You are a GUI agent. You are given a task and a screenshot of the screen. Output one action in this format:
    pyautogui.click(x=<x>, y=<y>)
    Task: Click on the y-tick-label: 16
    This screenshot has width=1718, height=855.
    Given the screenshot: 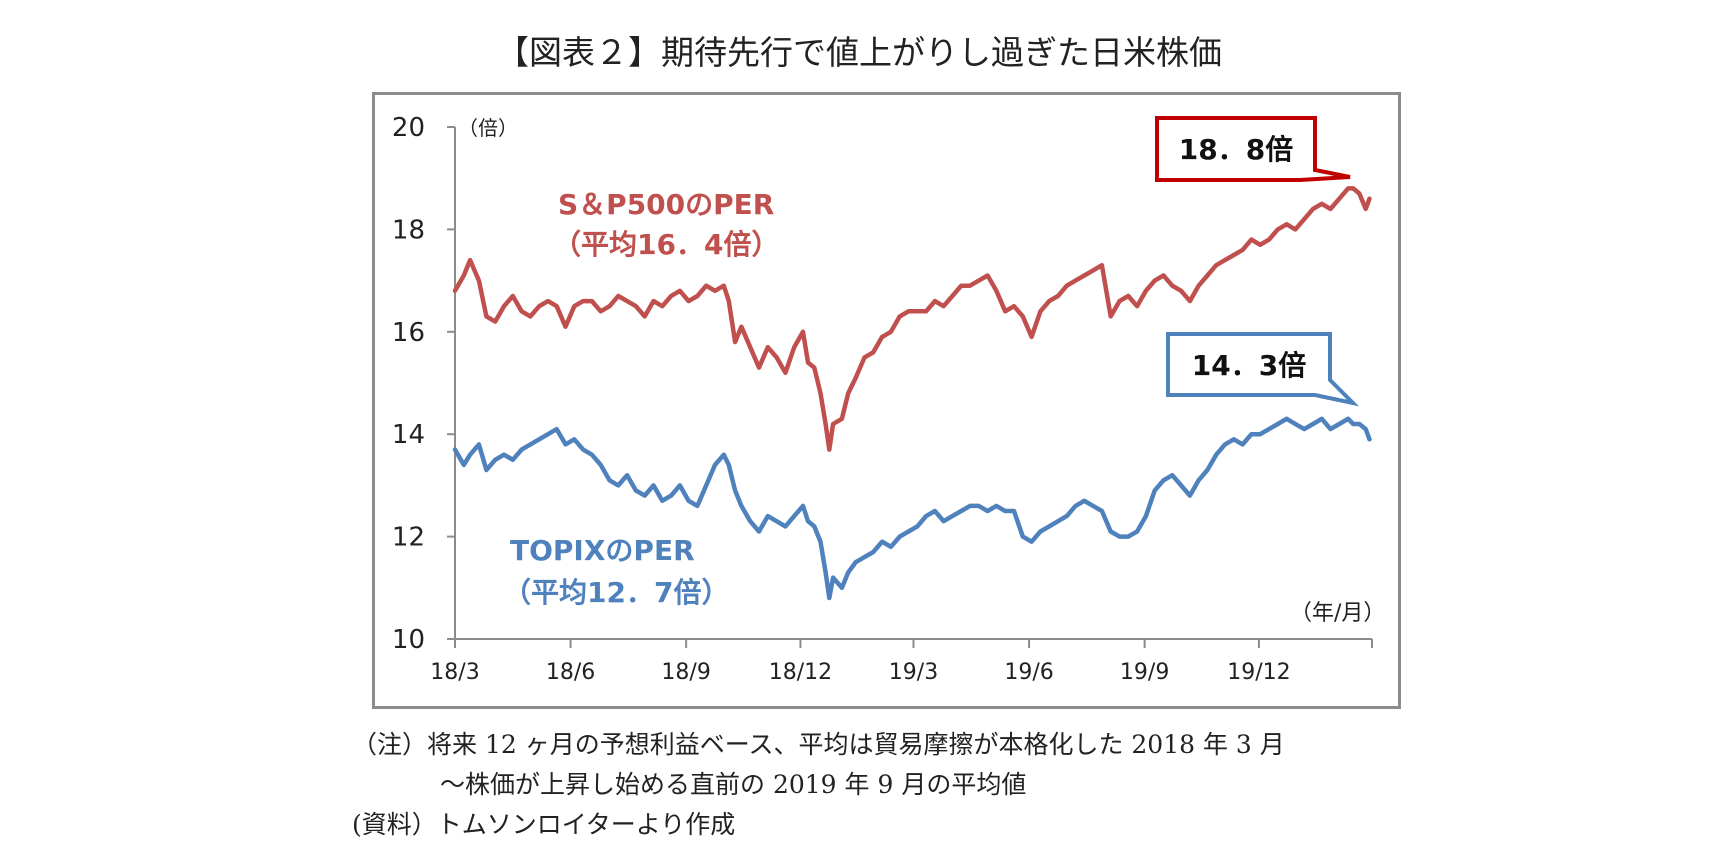 What is the action you would take?
    pyautogui.click(x=408, y=333)
    